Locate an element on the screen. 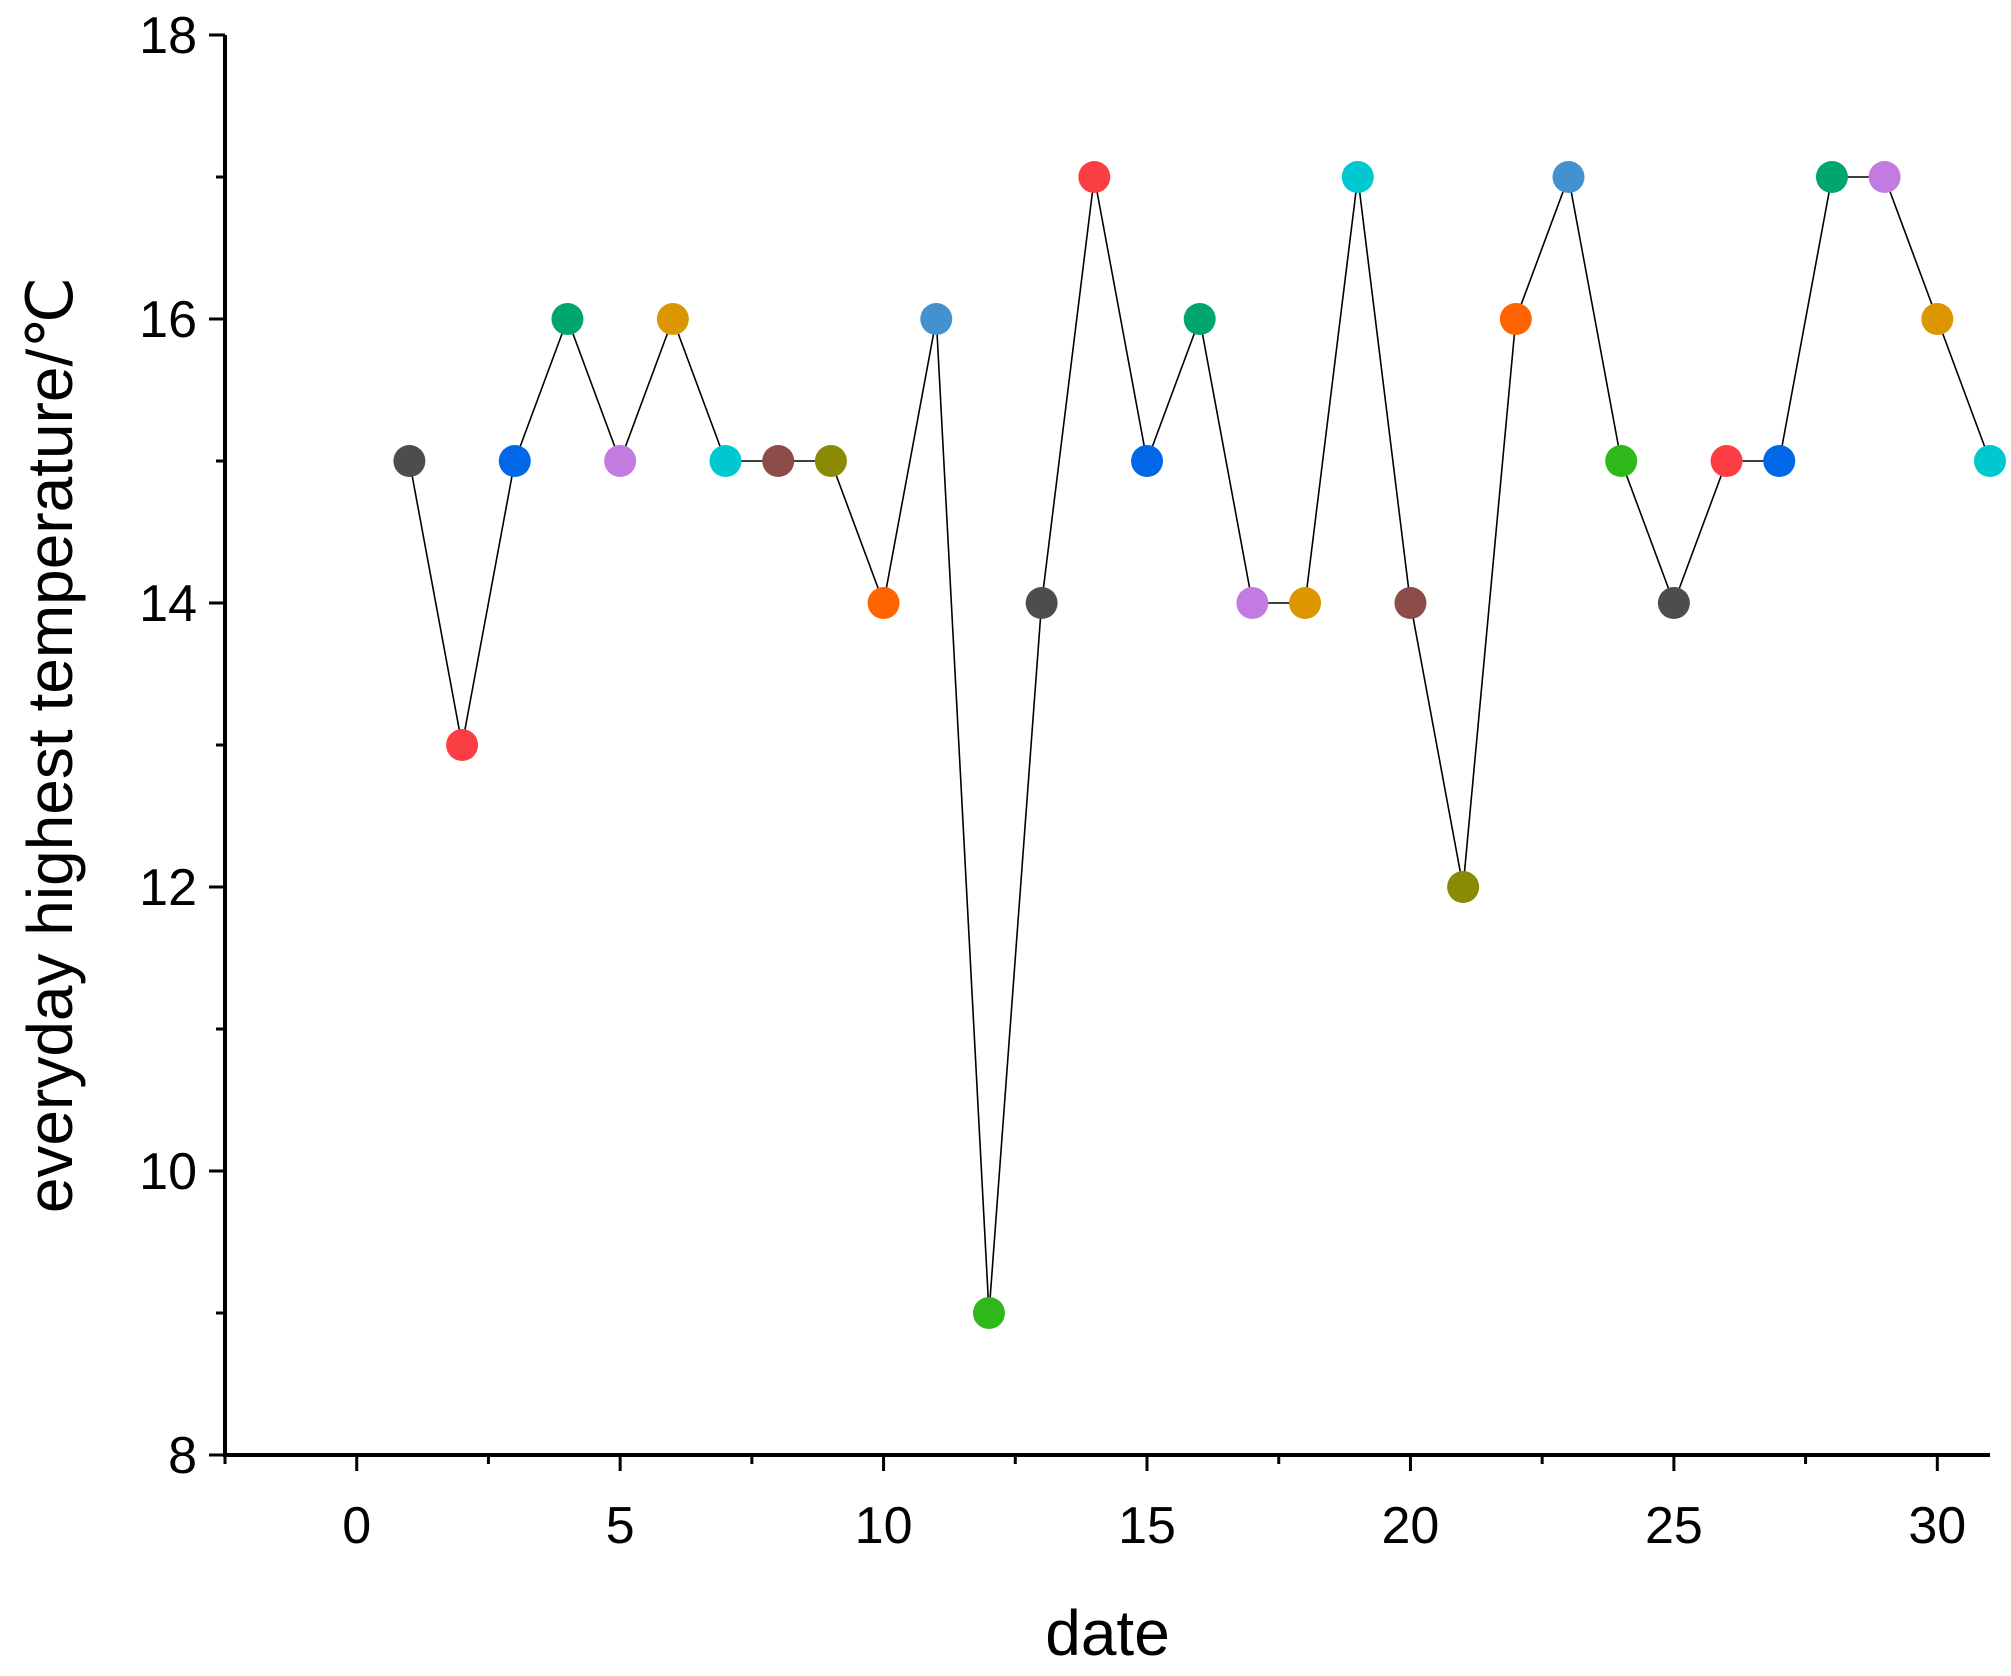  x-tick-label: 15 is located at coordinates (1147, 1526).